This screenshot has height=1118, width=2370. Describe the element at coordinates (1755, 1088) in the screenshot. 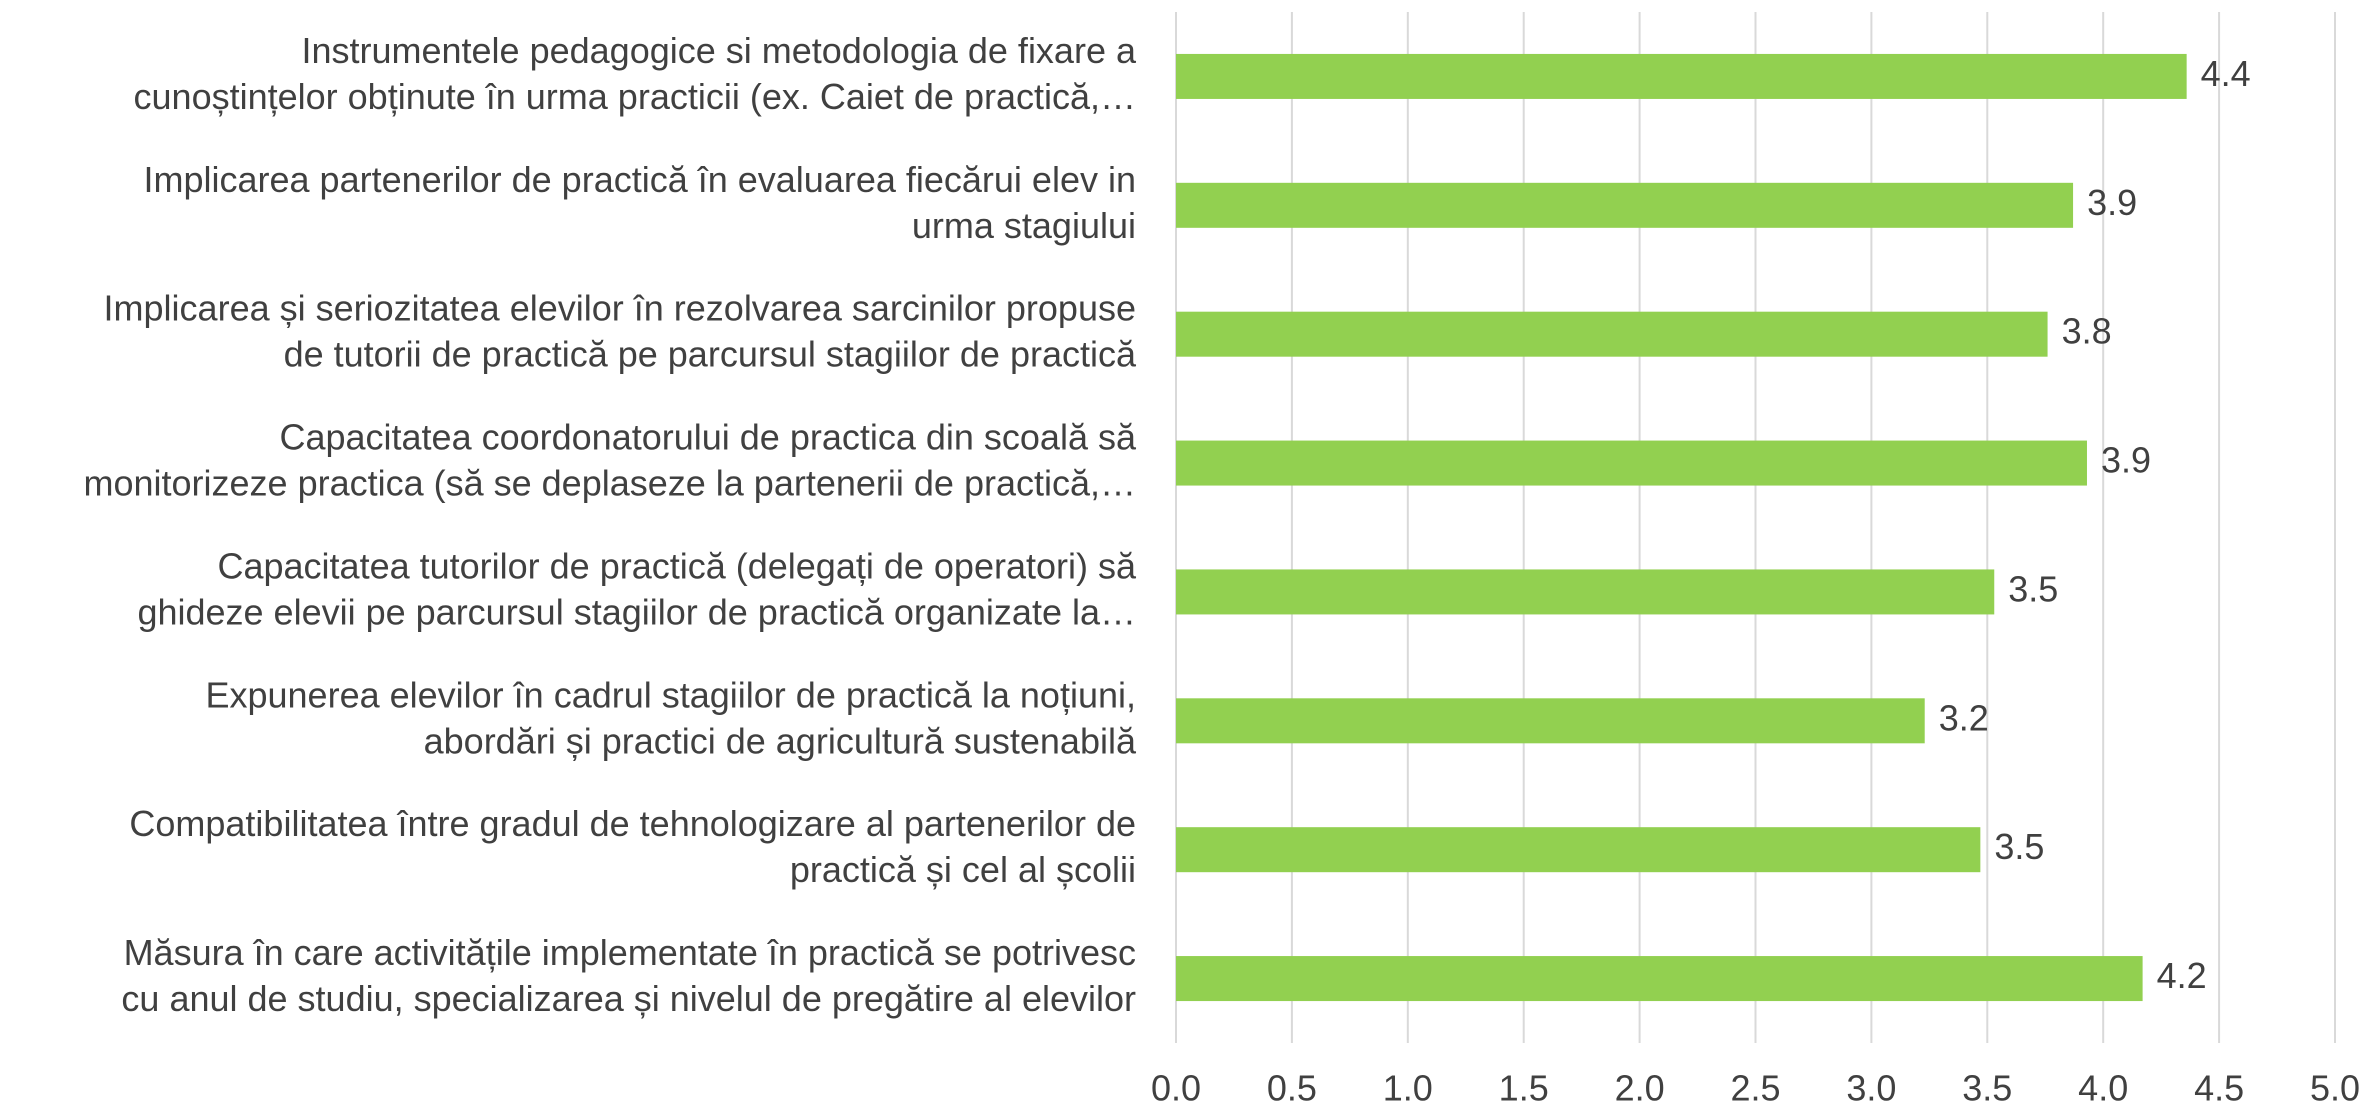

I see `x-tick-label: 2.5` at that location.